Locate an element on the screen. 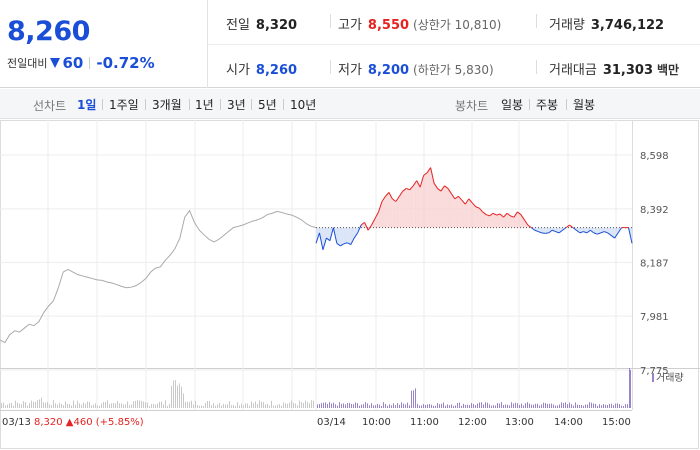 This screenshot has height=450, width=700. candle-daily-button: 일봉 is located at coordinates (512, 105).